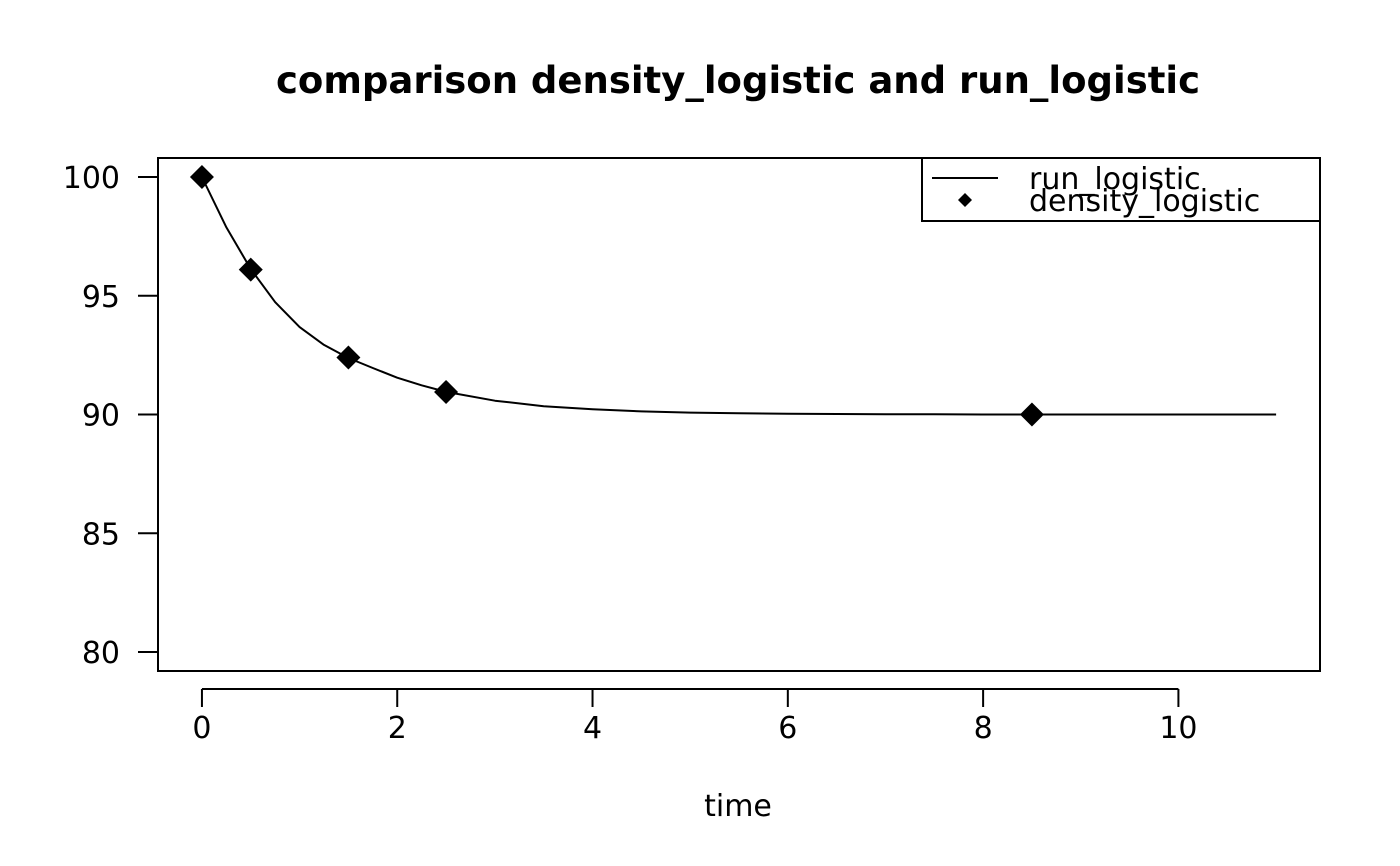 The image size is (1400, 866). What do you see at coordinates (101, 297) in the screenshot?
I see `y-tick-label: 95` at bounding box center [101, 297].